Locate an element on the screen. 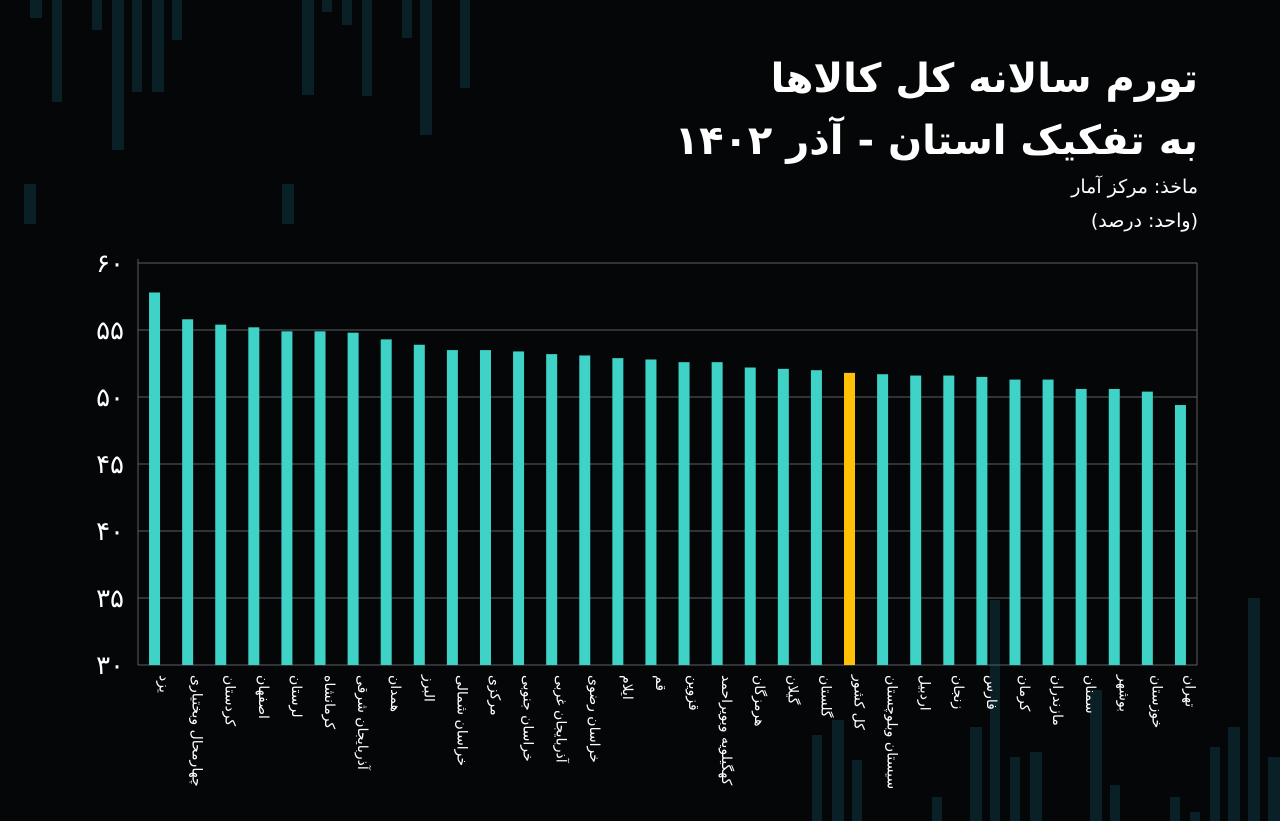 The image size is (1280, 821). x-tick-label: کهگیلویه وبویراحمد is located at coordinates (726, 730).